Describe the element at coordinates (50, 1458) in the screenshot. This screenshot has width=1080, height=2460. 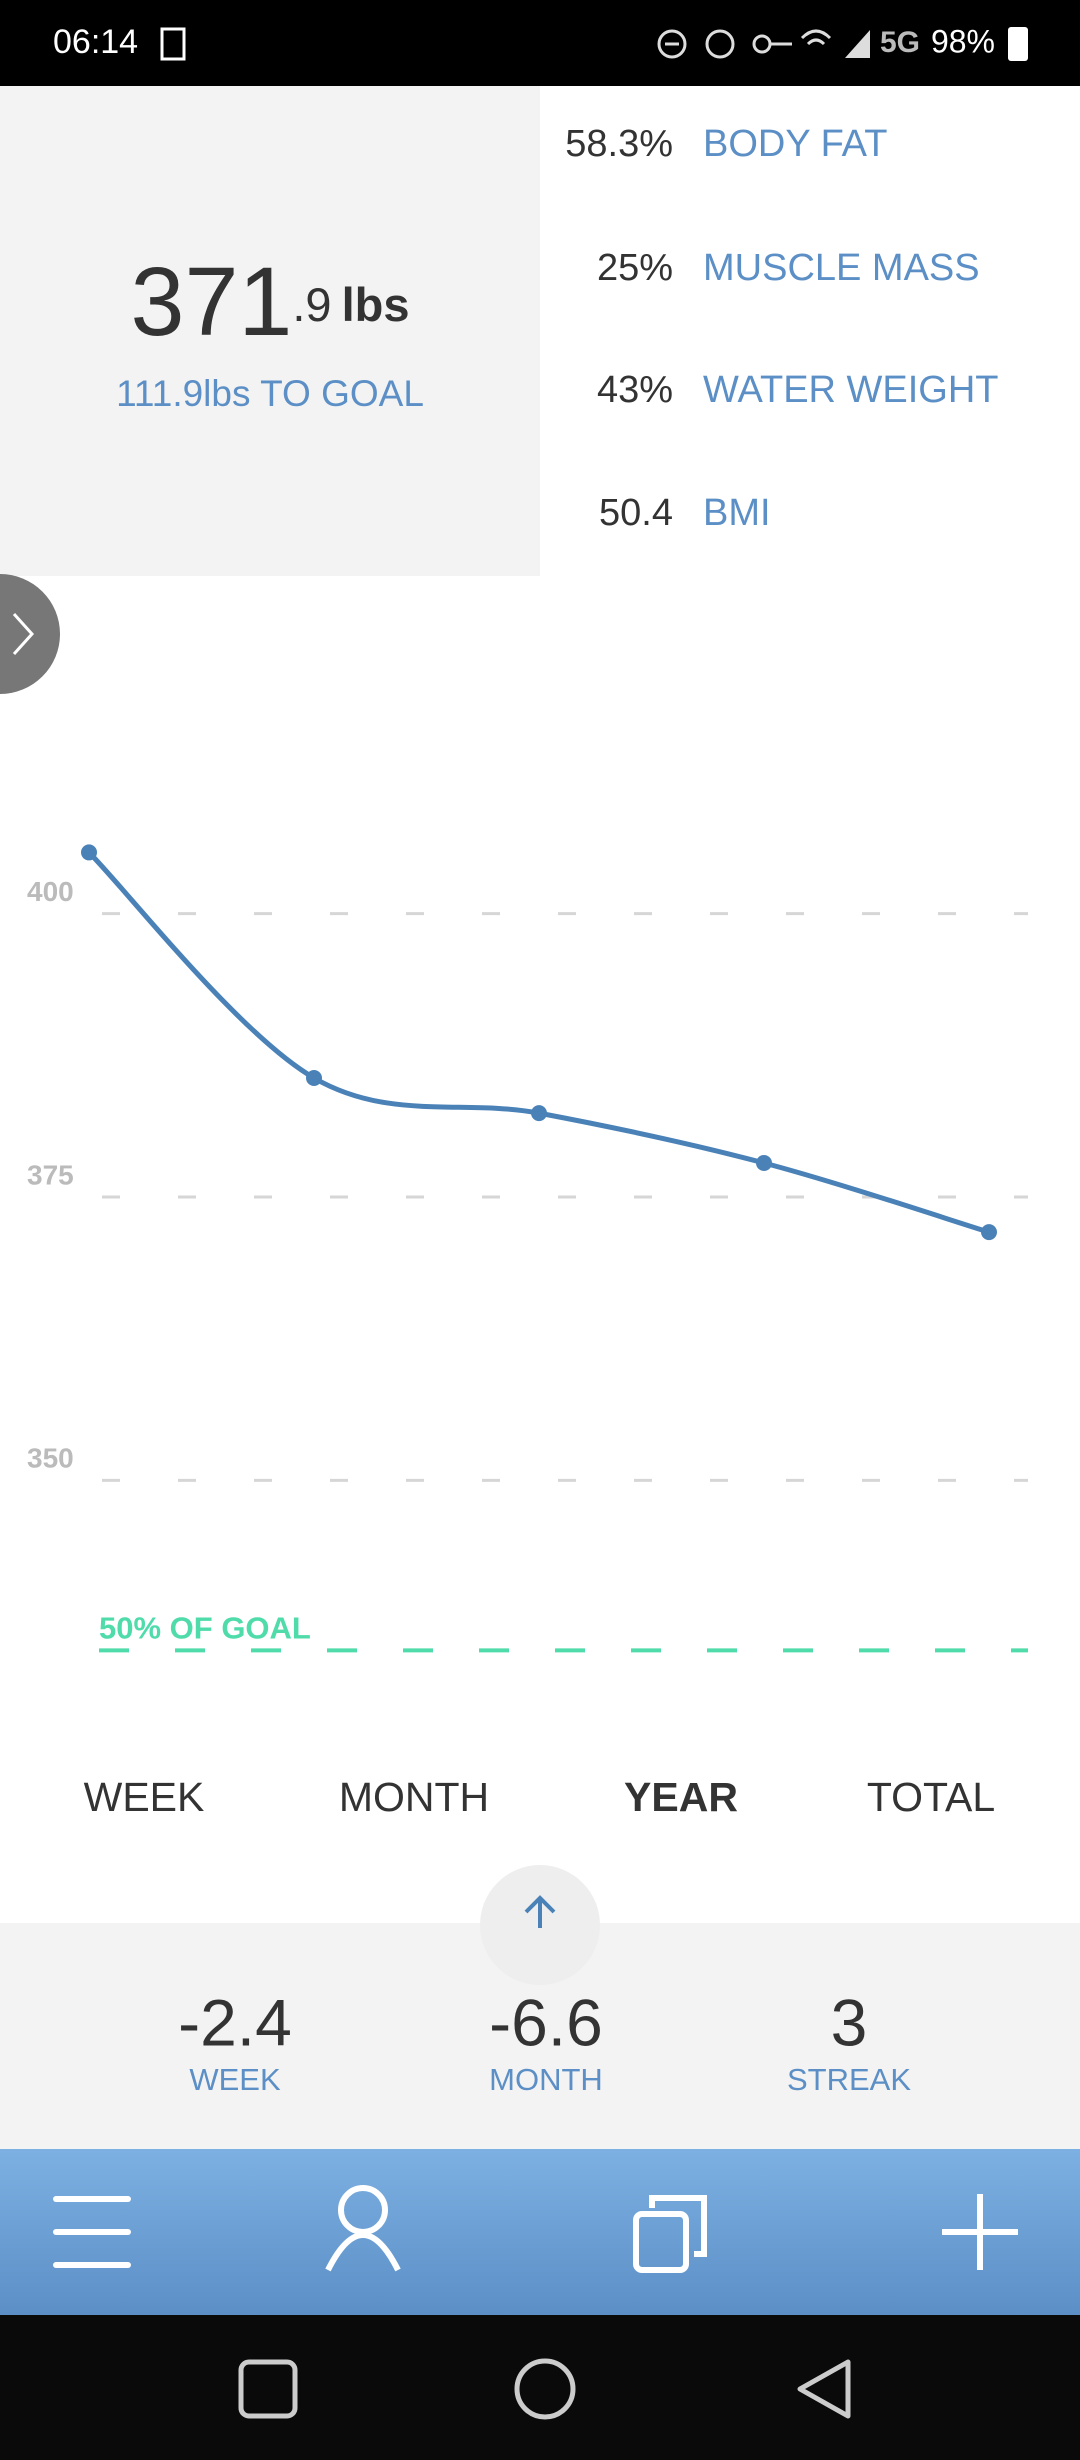
I see `y-tick-label: 350` at that location.